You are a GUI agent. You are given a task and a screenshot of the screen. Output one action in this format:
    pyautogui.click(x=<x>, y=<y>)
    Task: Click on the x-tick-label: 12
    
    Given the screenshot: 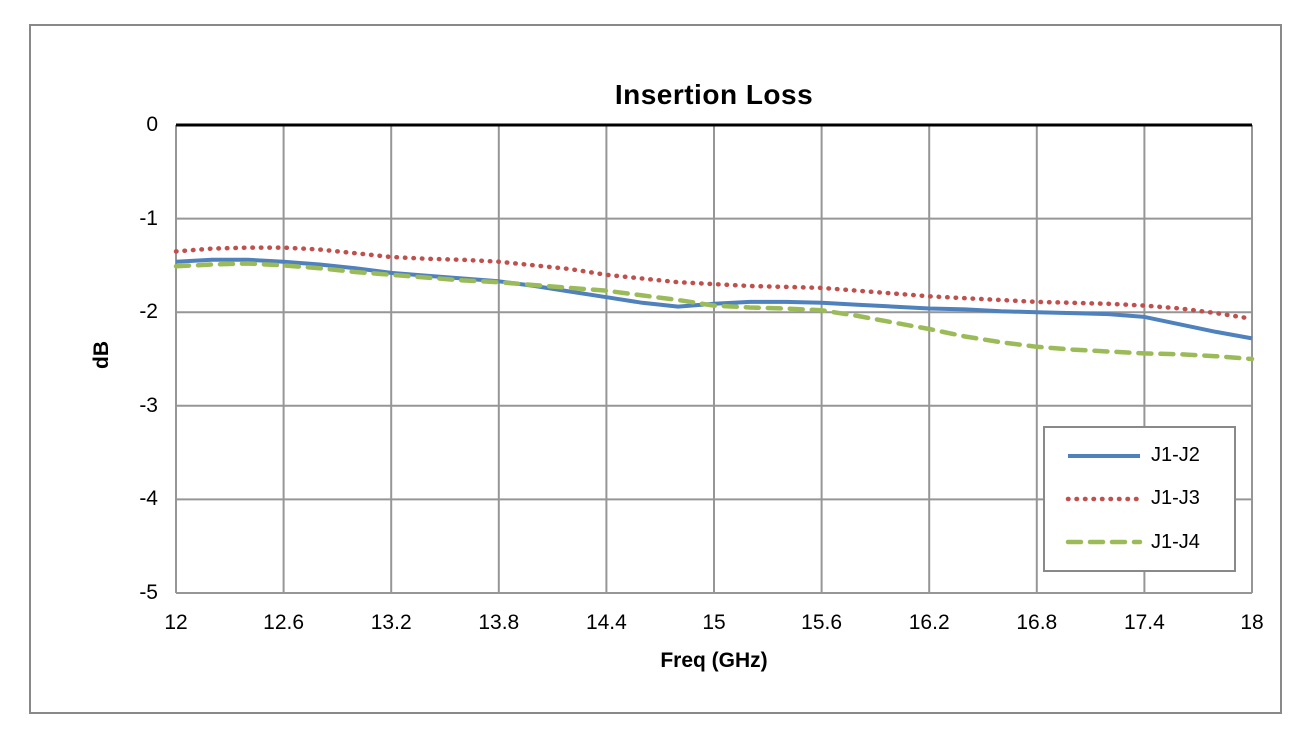 What is the action you would take?
    pyautogui.click(x=176, y=622)
    